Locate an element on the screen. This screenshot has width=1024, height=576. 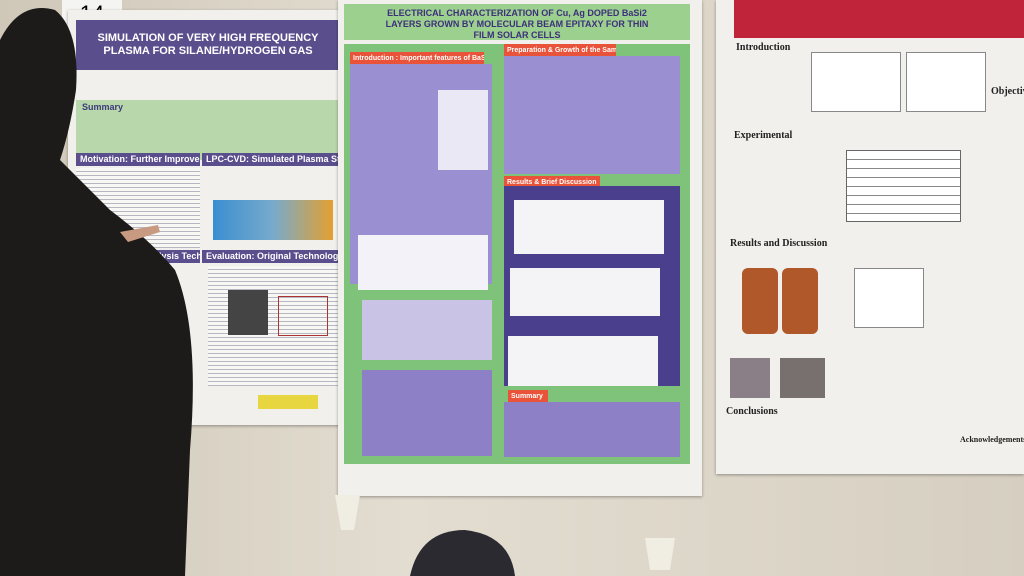
section-header: Evaluation: Original Technologies is located at coordinates (271, 256).